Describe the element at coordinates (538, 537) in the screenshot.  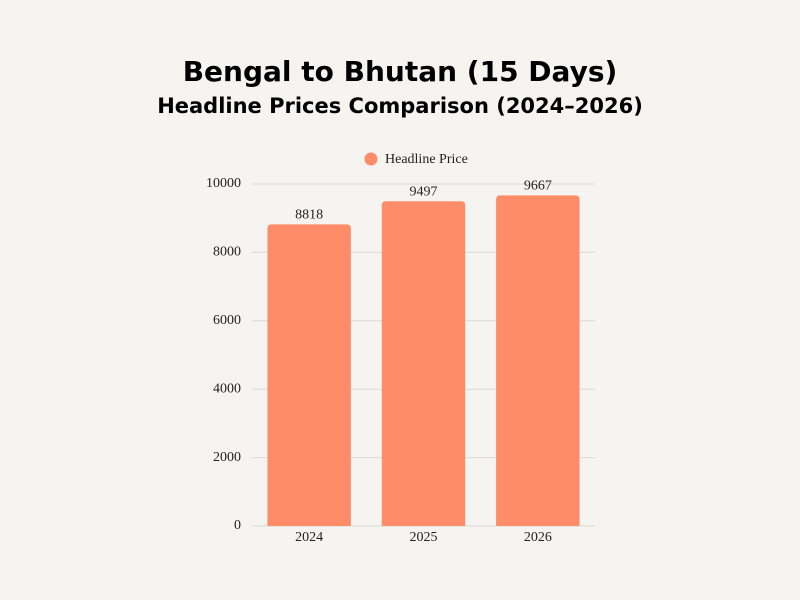
I see `x-tick-label: 2026` at that location.